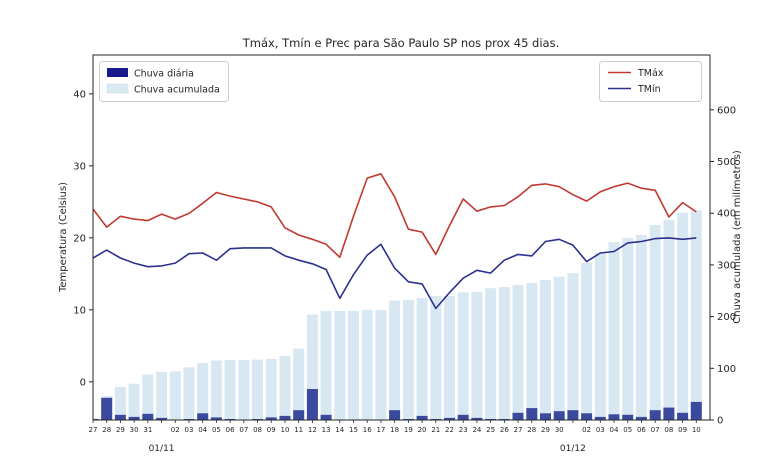  Describe the element at coordinates (490, 430) in the screenshot. I see `x-tick-label: 25` at that location.